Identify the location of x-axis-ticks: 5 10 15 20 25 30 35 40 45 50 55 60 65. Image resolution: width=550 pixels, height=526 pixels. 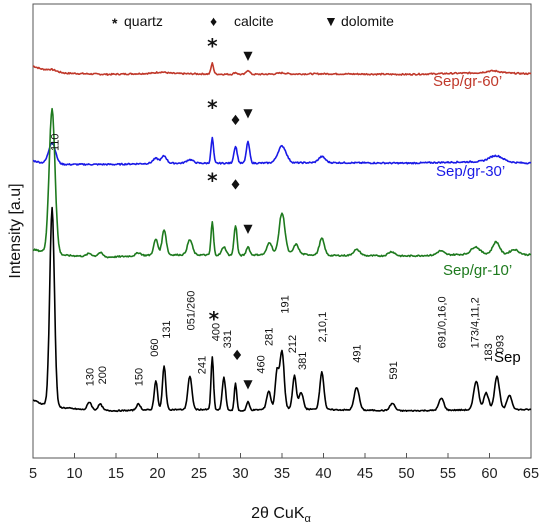
(284, 467).